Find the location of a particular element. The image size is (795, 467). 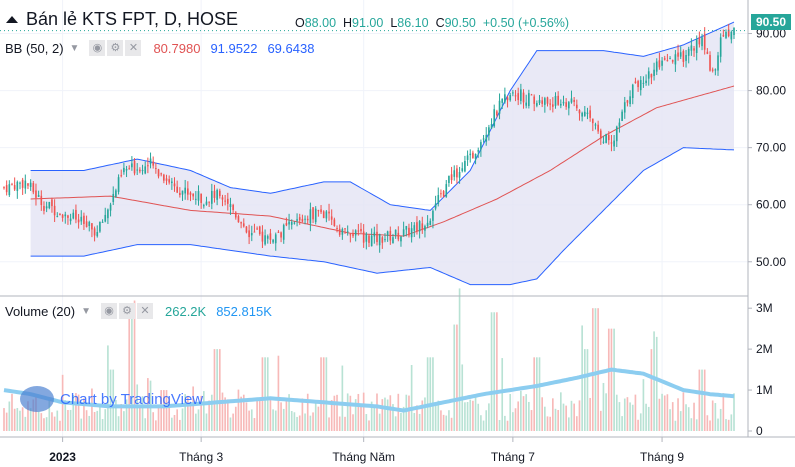

collapse-arrow-icon is located at coordinates (11, 20).